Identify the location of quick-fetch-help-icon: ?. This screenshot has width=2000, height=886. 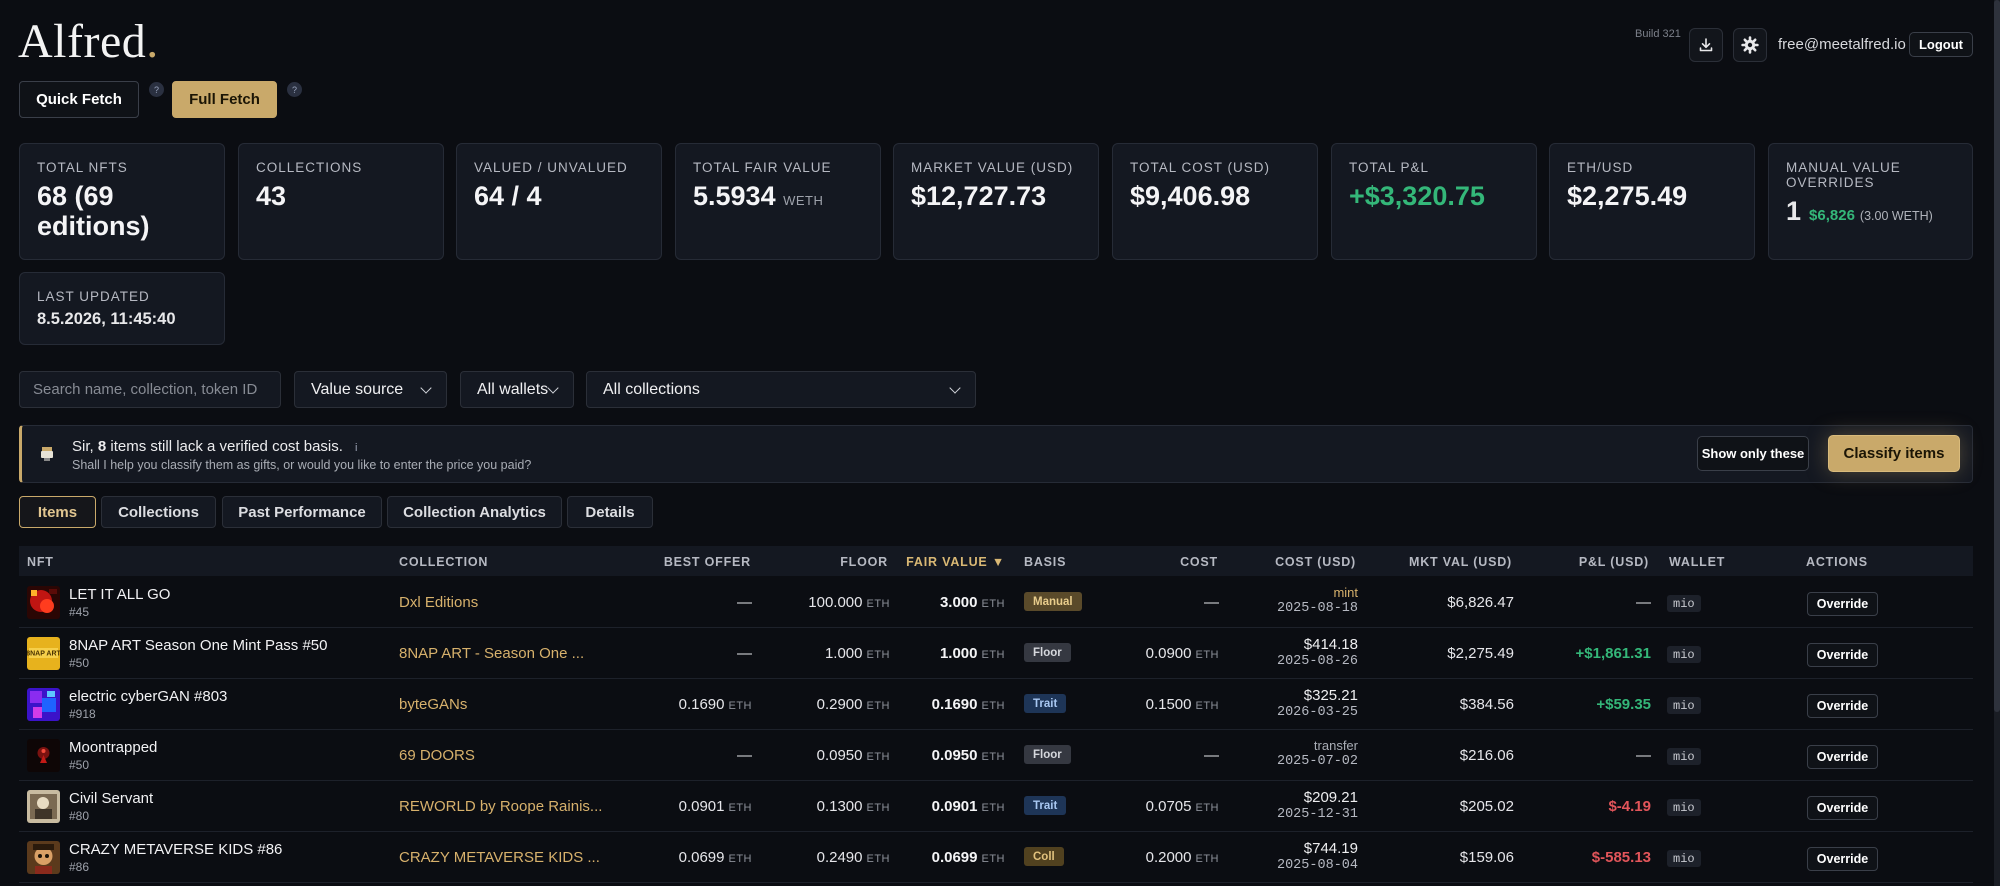
(156, 89).